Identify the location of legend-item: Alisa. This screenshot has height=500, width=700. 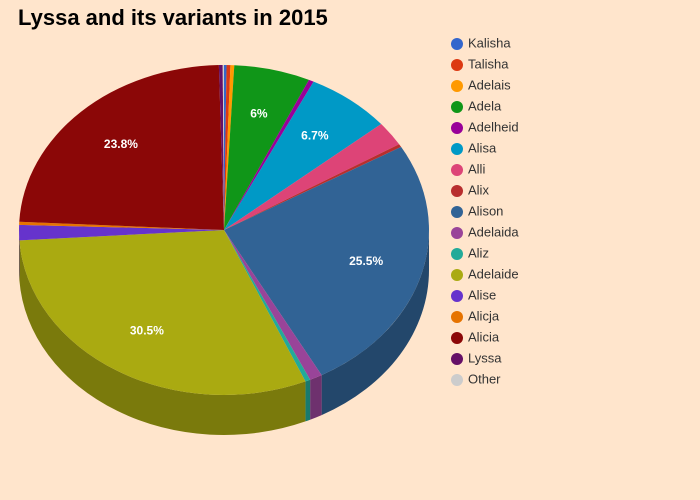
(474, 147).